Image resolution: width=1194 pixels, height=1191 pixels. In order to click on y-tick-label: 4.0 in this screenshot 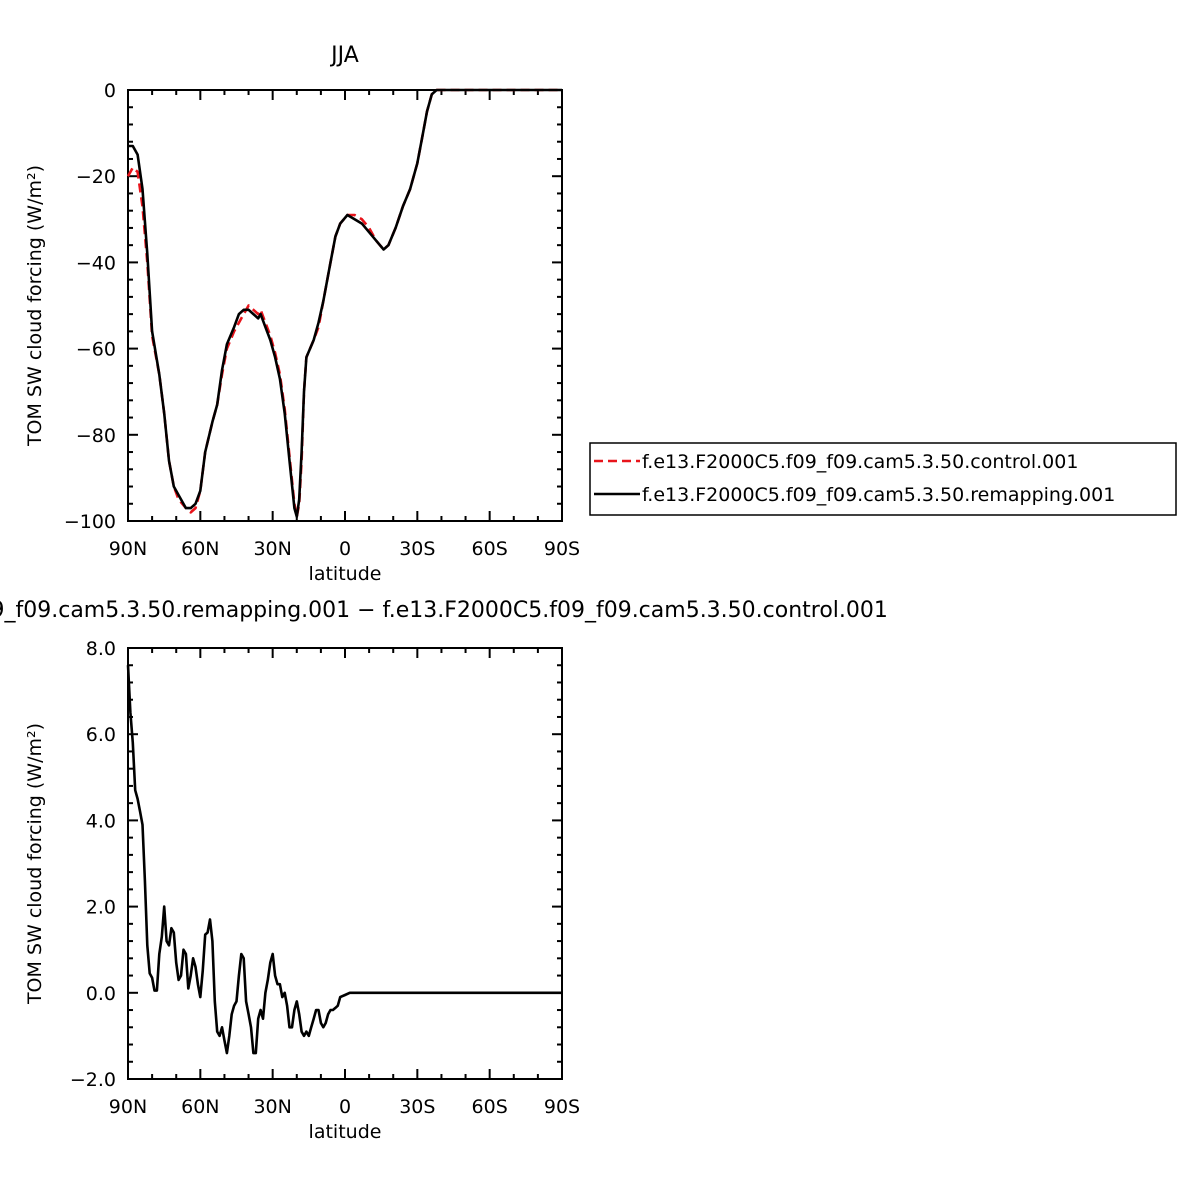, I will do `click(101, 821)`.